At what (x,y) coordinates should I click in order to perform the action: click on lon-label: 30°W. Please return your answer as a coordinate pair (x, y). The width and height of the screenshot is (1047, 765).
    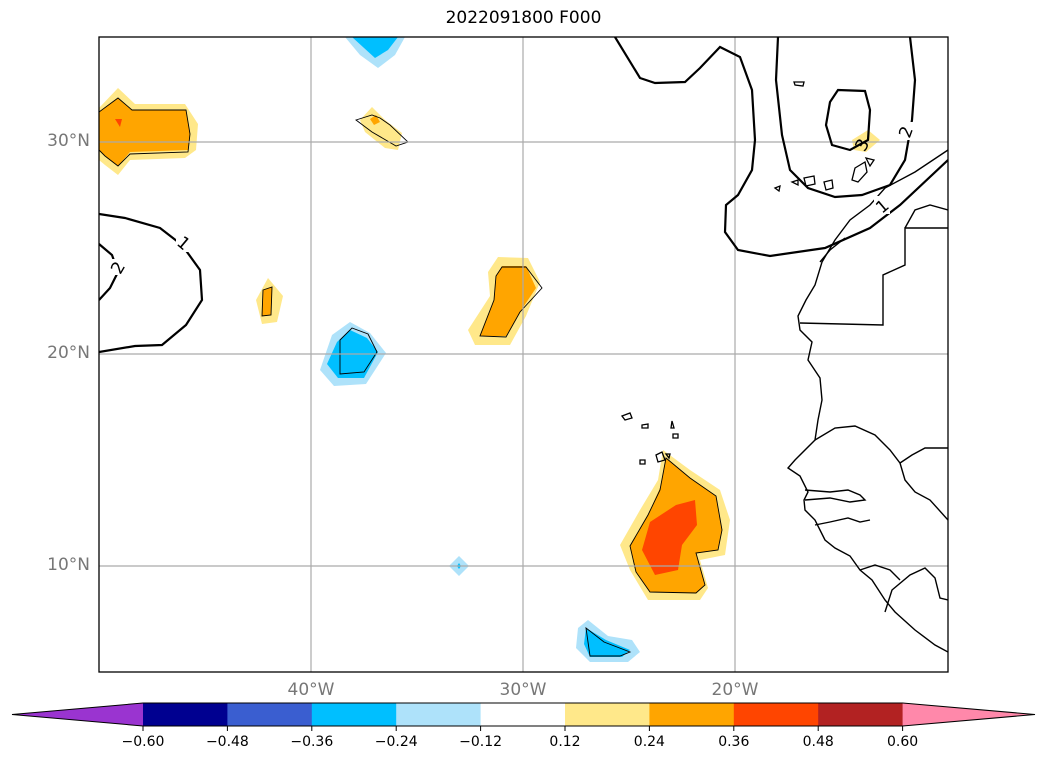
    Looking at the image, I should click on (523, 690).